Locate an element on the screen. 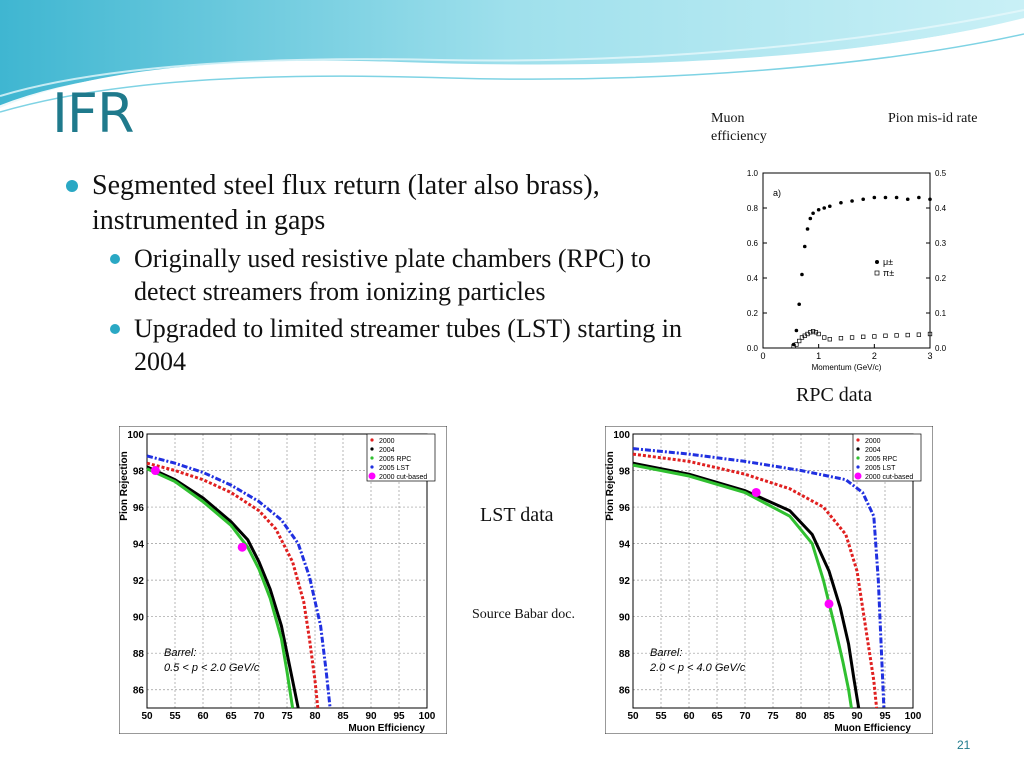 This screenshot has height=768, width=1024. legend-pion-label: π± is located at coordinates (888, 273).